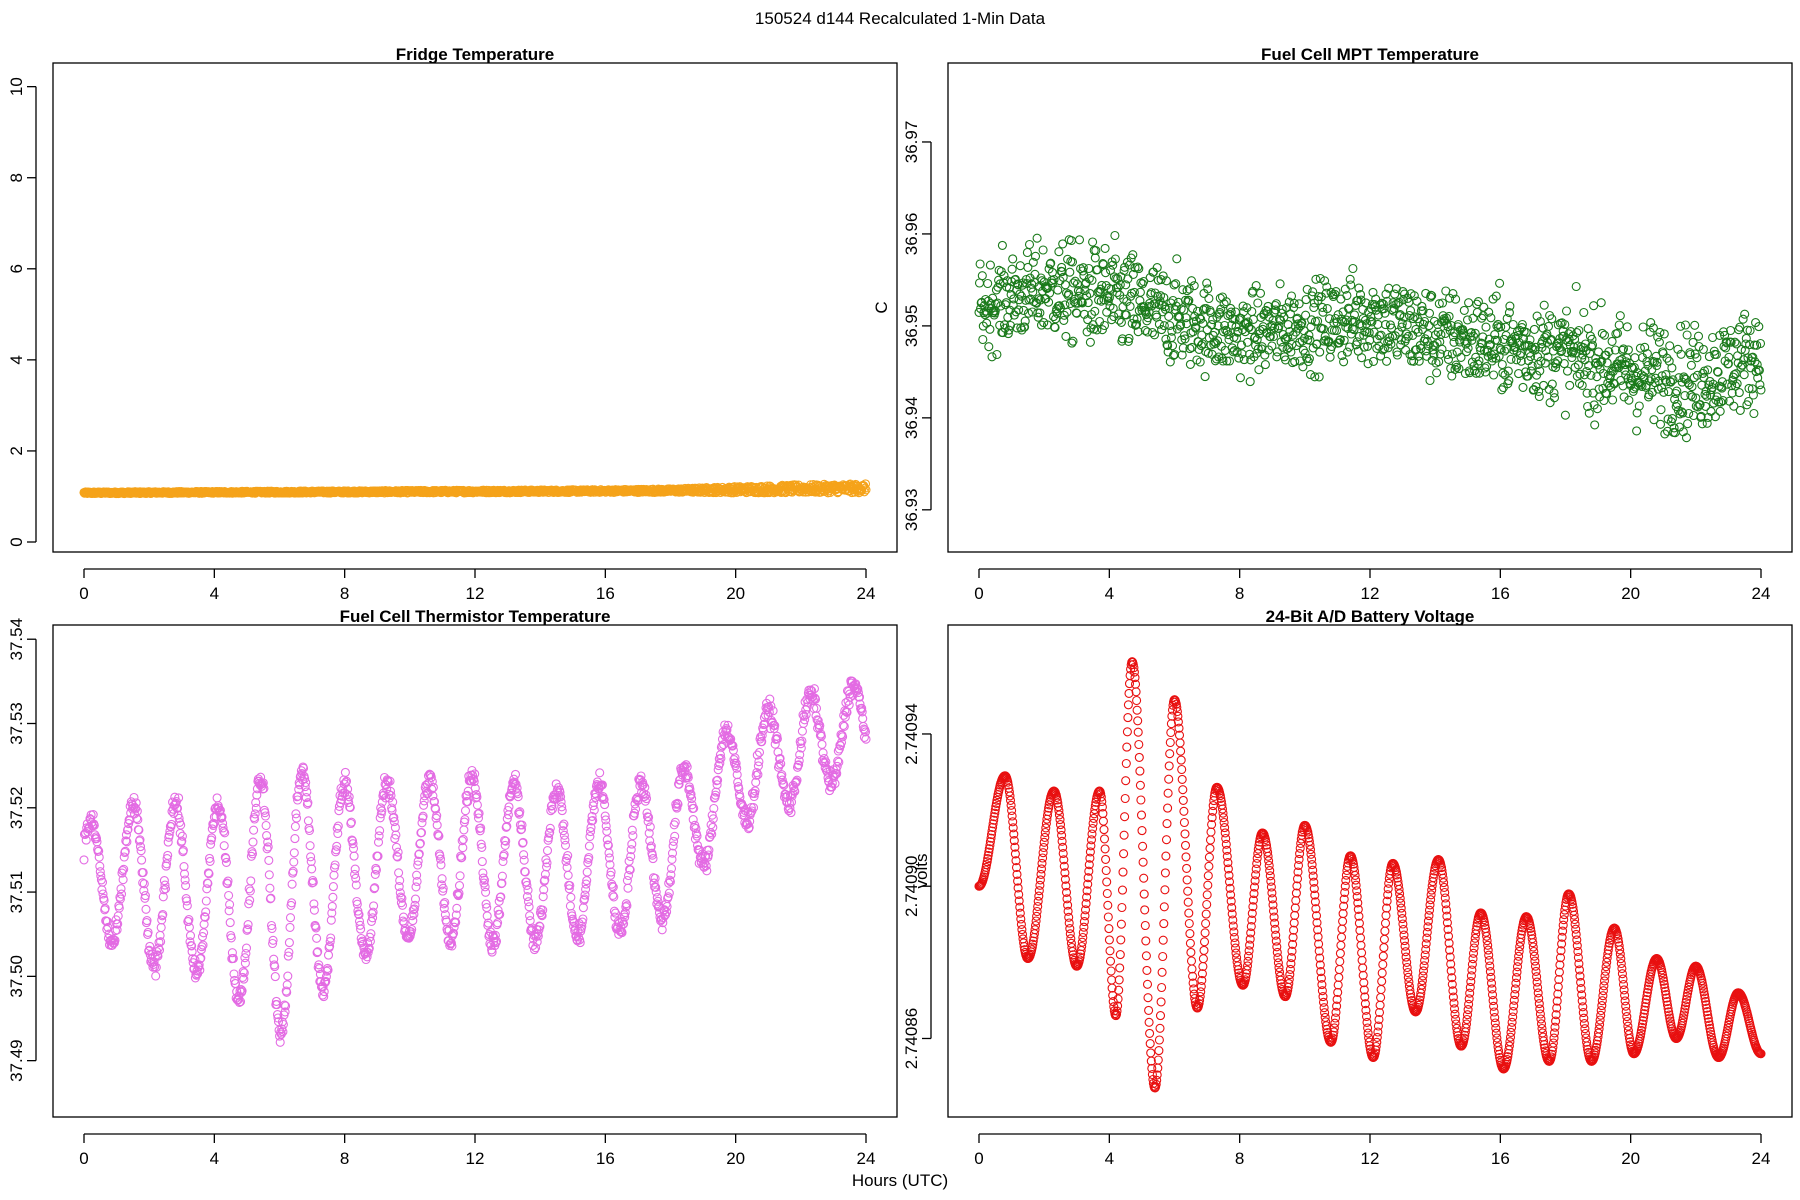  Describe the element at coordinates (16, 892) in the screenshot. I see `y-tick-label: 37.51` at that location.